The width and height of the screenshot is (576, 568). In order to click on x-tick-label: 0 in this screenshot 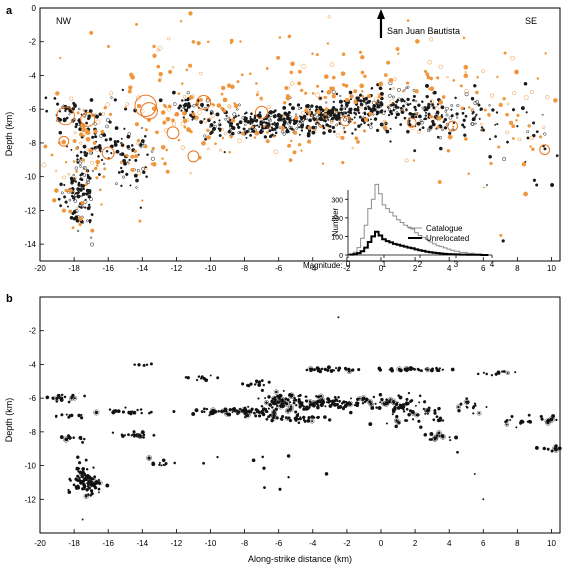, I will do `click(381, 543)`.